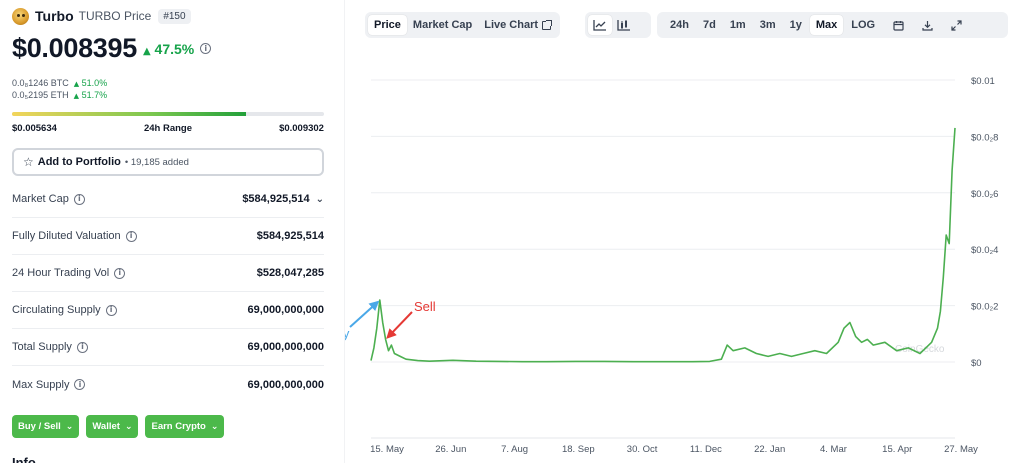 This screenshot has width=1024, height=463. I want to click on tab-live-chart: Live Chart, so click(517, 25).